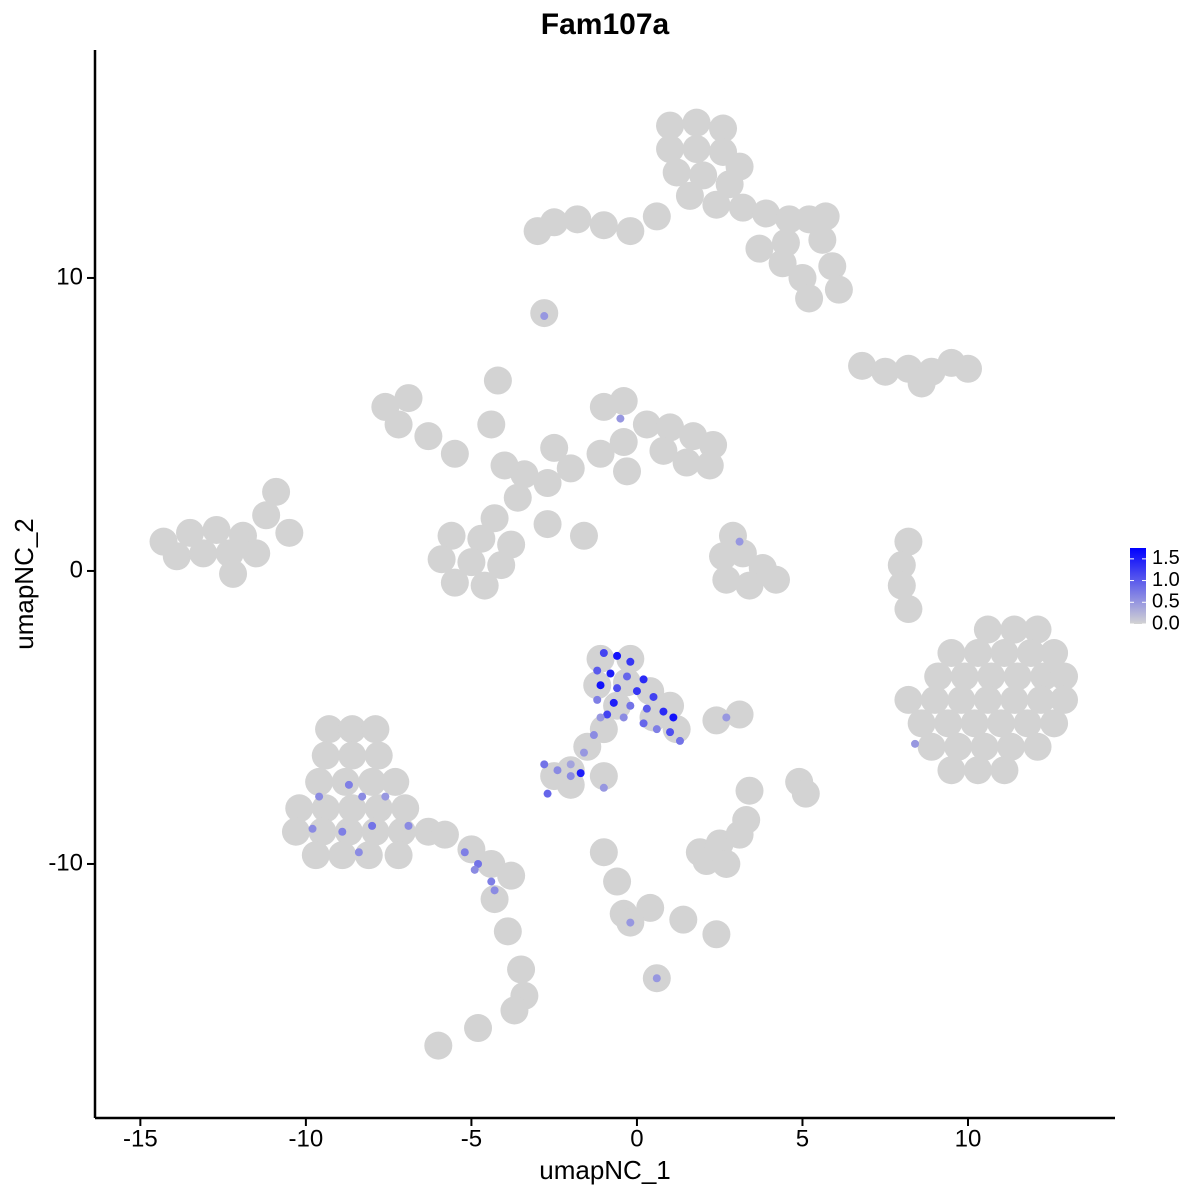 Image resolution: width=1200 pixels, height=1200 pixels. Describe the element at coordinates (471, 1138) in the screenshot. I see `x-tick-label: -5` at that location.